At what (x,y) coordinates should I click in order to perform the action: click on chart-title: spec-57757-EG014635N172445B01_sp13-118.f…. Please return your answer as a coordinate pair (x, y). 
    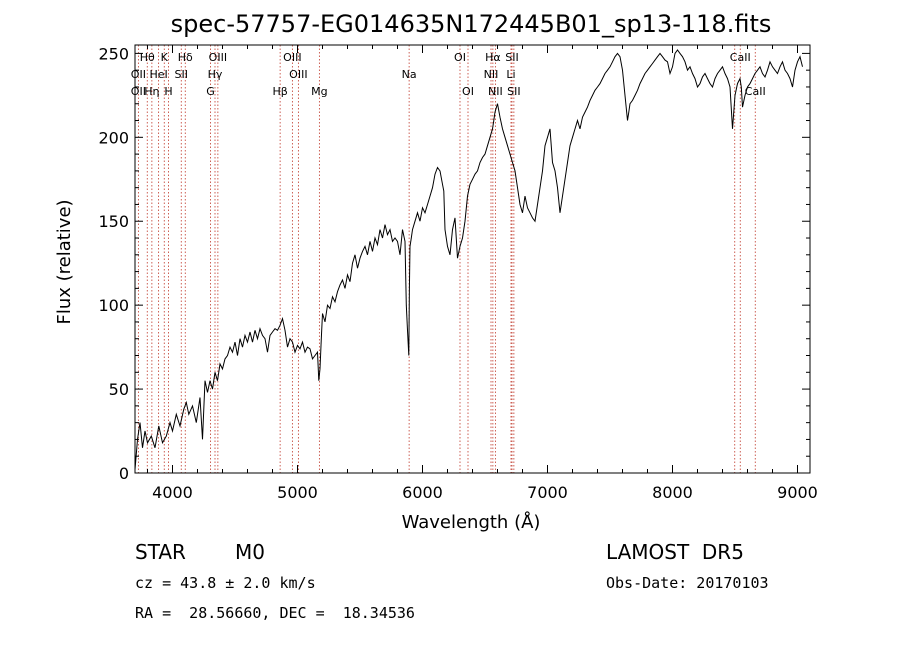
    Looking at the image, I should click on (471, 24).